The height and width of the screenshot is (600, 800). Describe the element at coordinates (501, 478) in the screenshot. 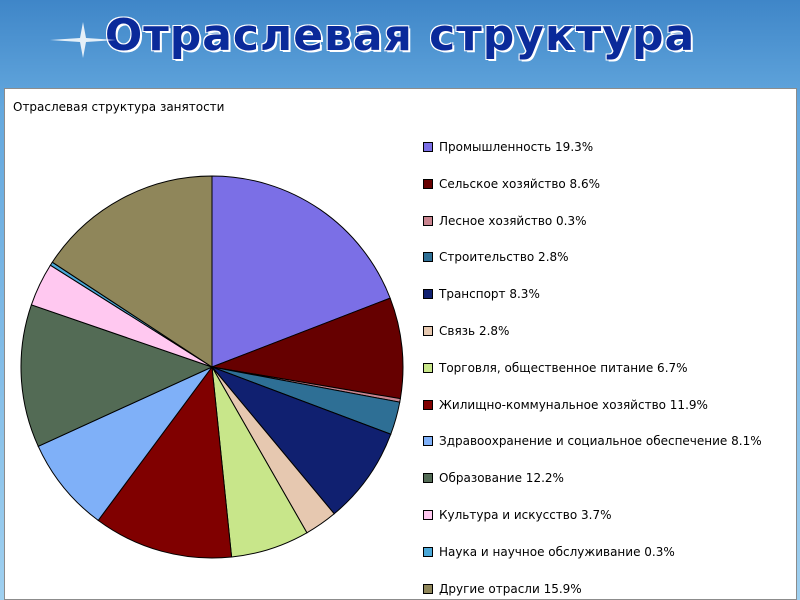

I see `legend-label: Образование 12.2%` at that location.